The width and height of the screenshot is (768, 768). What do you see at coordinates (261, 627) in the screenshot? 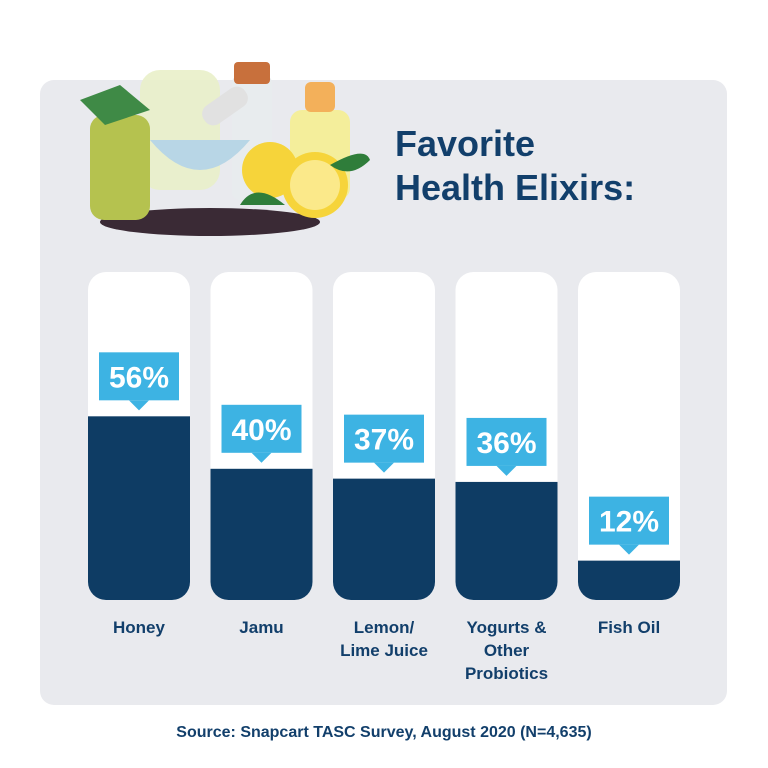
I see `category-label: Jamu` at bounding box center [261, 627].